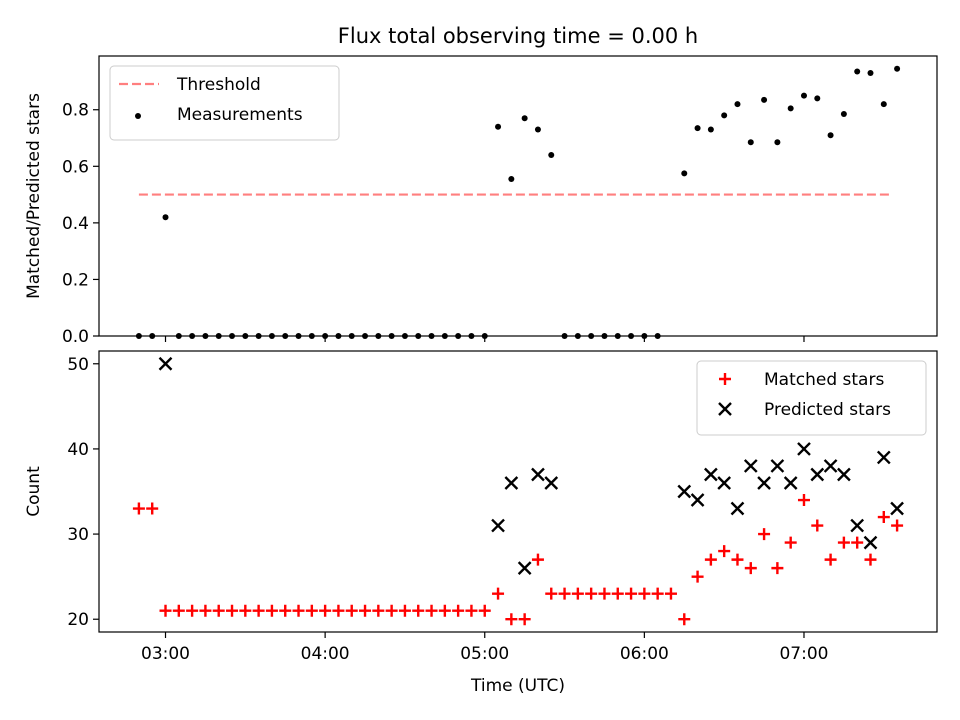 Image resolution: width=960 pixels, height=720 pixels. I want to click on y-tick-label: 50, so click(78, 365).